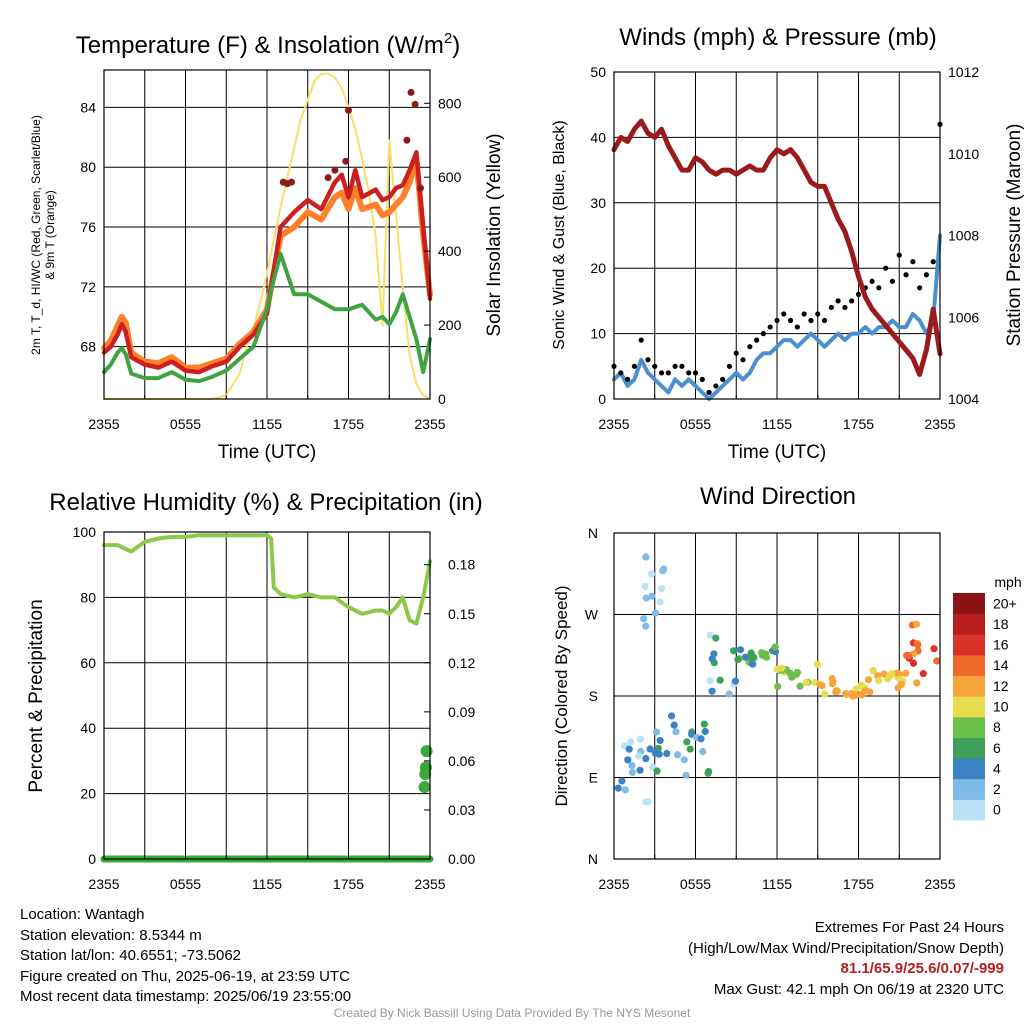 The height and width of the screenshot is (1024, 1024). Describe the element at coordinates (461, 565) in the screenshot. I see `y-tick-label-right: 0.18` at that location.